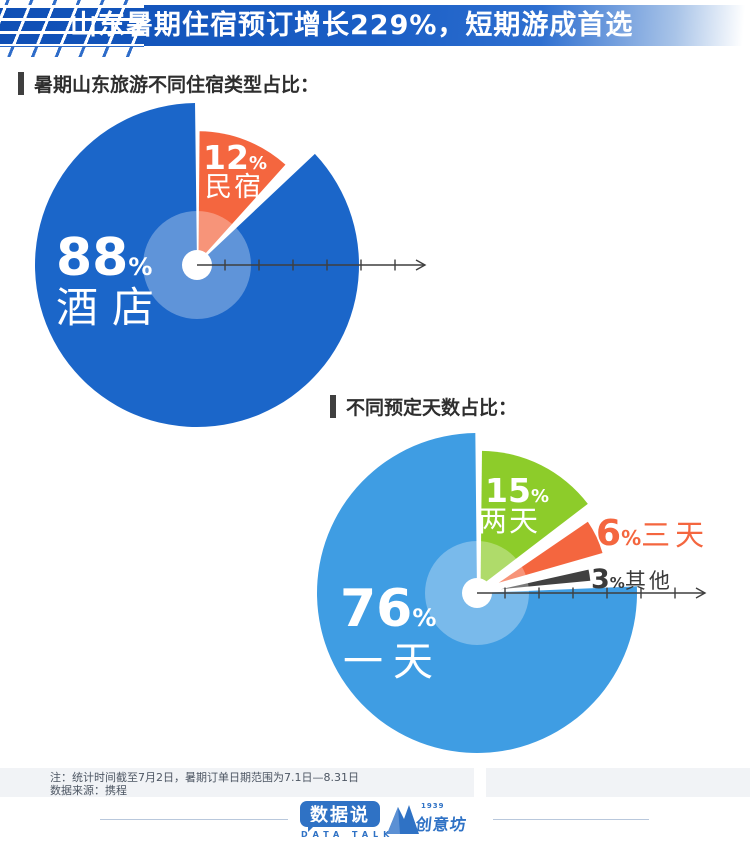 The width and height of the screenshot is (750, 841). I want to click on slice-label-homestay: 民宿, so click(234, 187).